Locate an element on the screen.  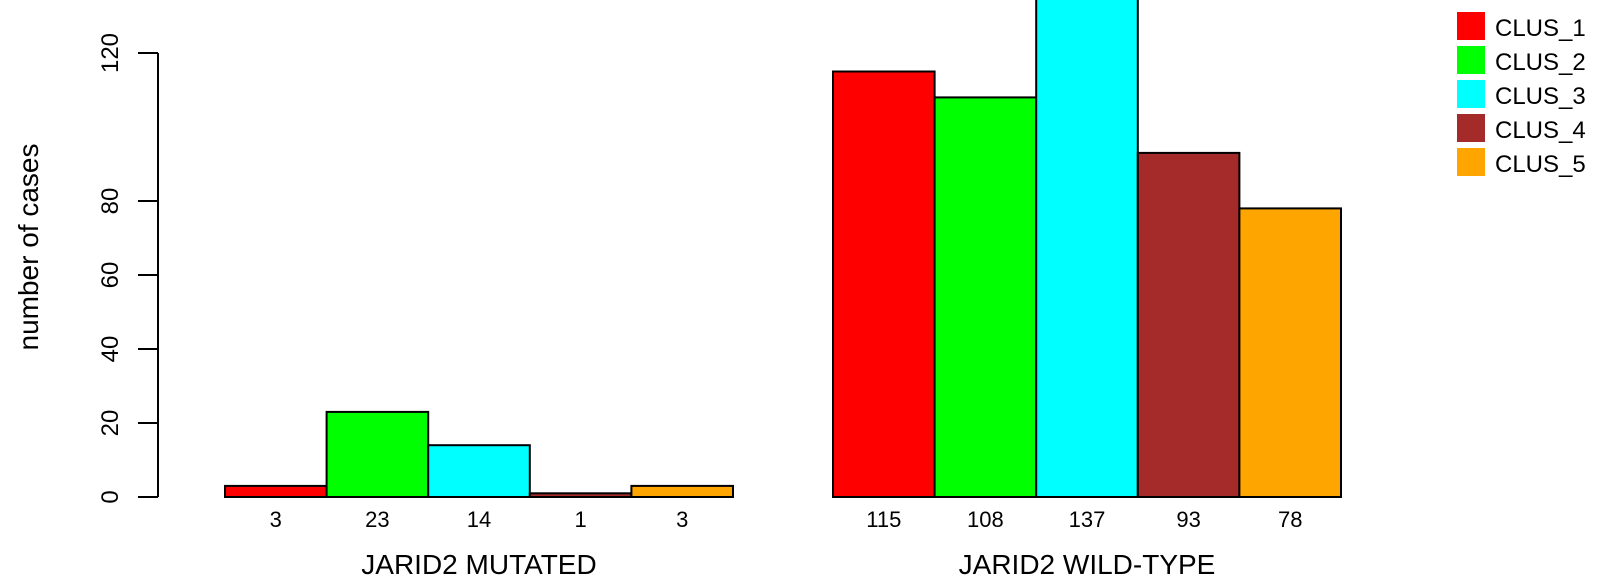
y-tick-label: 80 is located at coordinates (110, 201).